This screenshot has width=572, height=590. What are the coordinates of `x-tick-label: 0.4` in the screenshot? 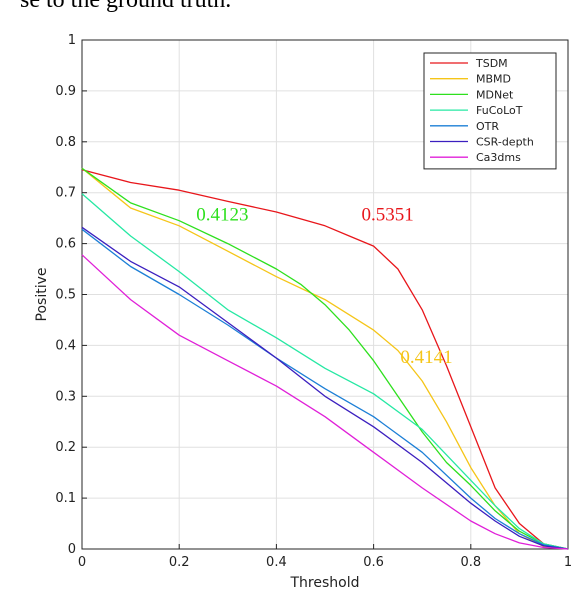 It's located at (276, 562).